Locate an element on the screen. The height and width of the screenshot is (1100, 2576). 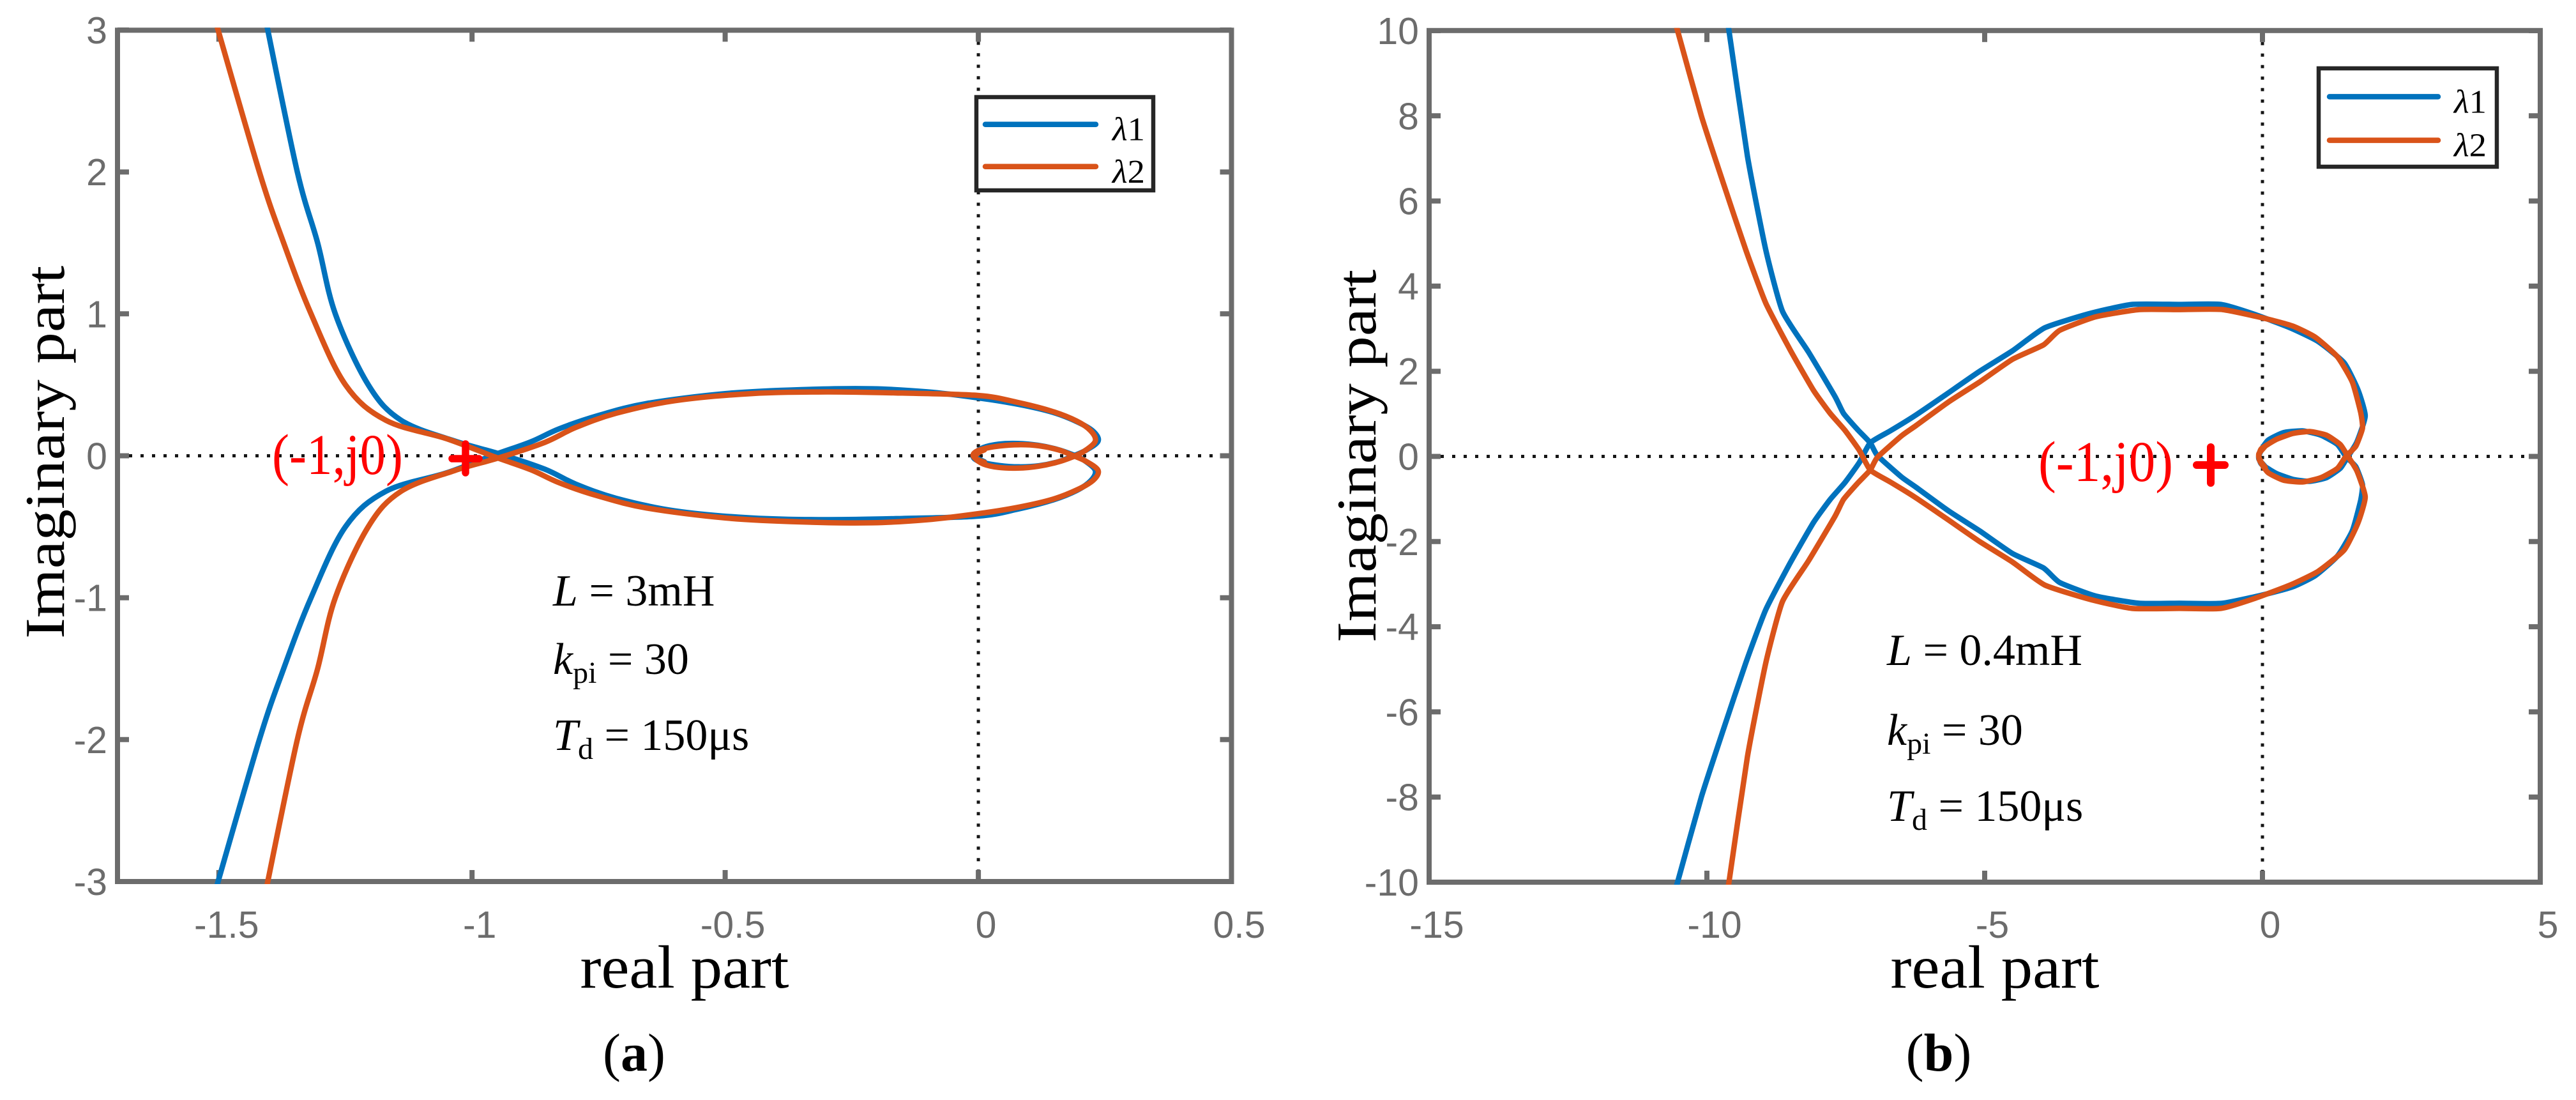
svg-text: (a) is located at coordinates (634, 1053).